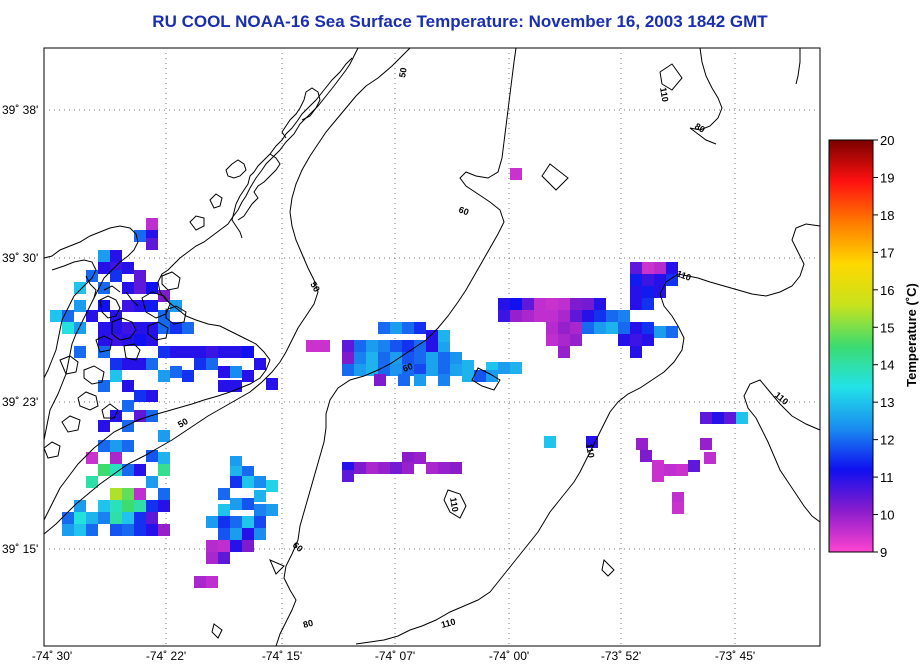 Image resolution: width=920 pixels, height=665 pixels. What do you see at coordinates (395, 656) in the screenshot?
I see `lon-label: -74˚ 07'` at bounding box center [395, 656].